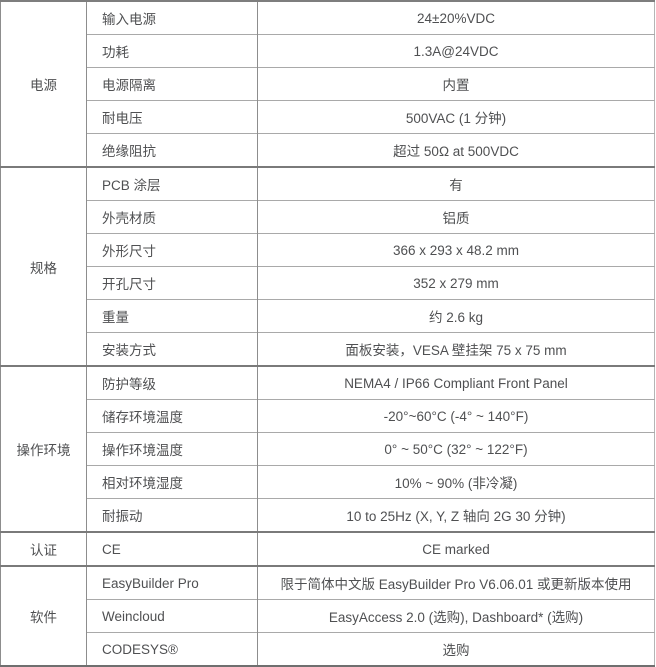 The height and width of the screenshot is (667, 656). I want to click on table-row: 储存环境温度 -20°~60°C (-4° ~ 140°F), so click(328, 416).